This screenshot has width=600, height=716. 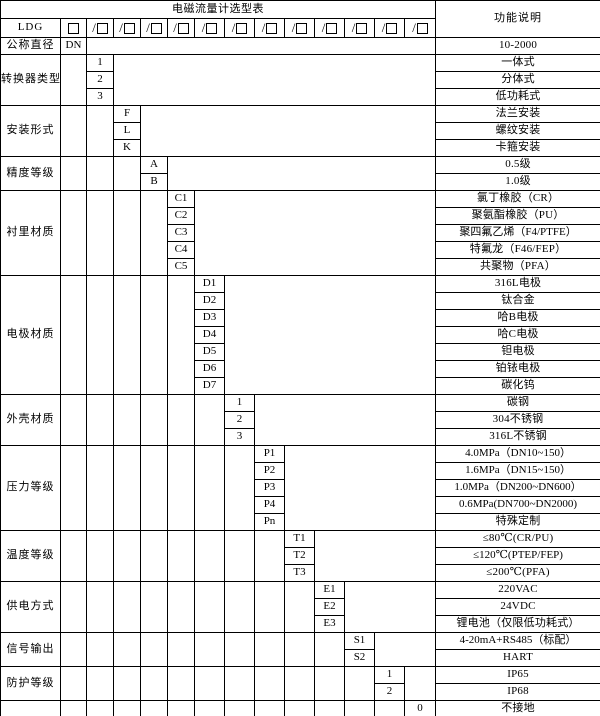 I want to click on code-box-cell-6: /, so click(x=209, y=28).